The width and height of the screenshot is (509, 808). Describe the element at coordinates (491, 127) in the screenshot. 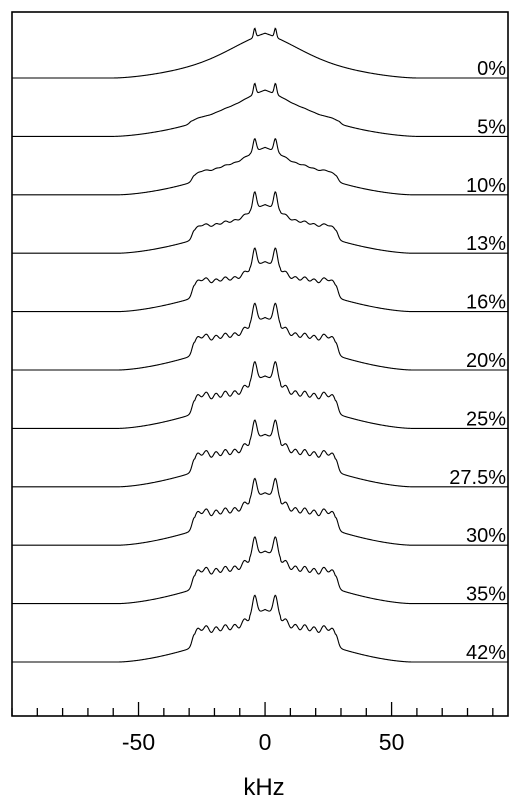

I see `trace-label: 5%` at that location.